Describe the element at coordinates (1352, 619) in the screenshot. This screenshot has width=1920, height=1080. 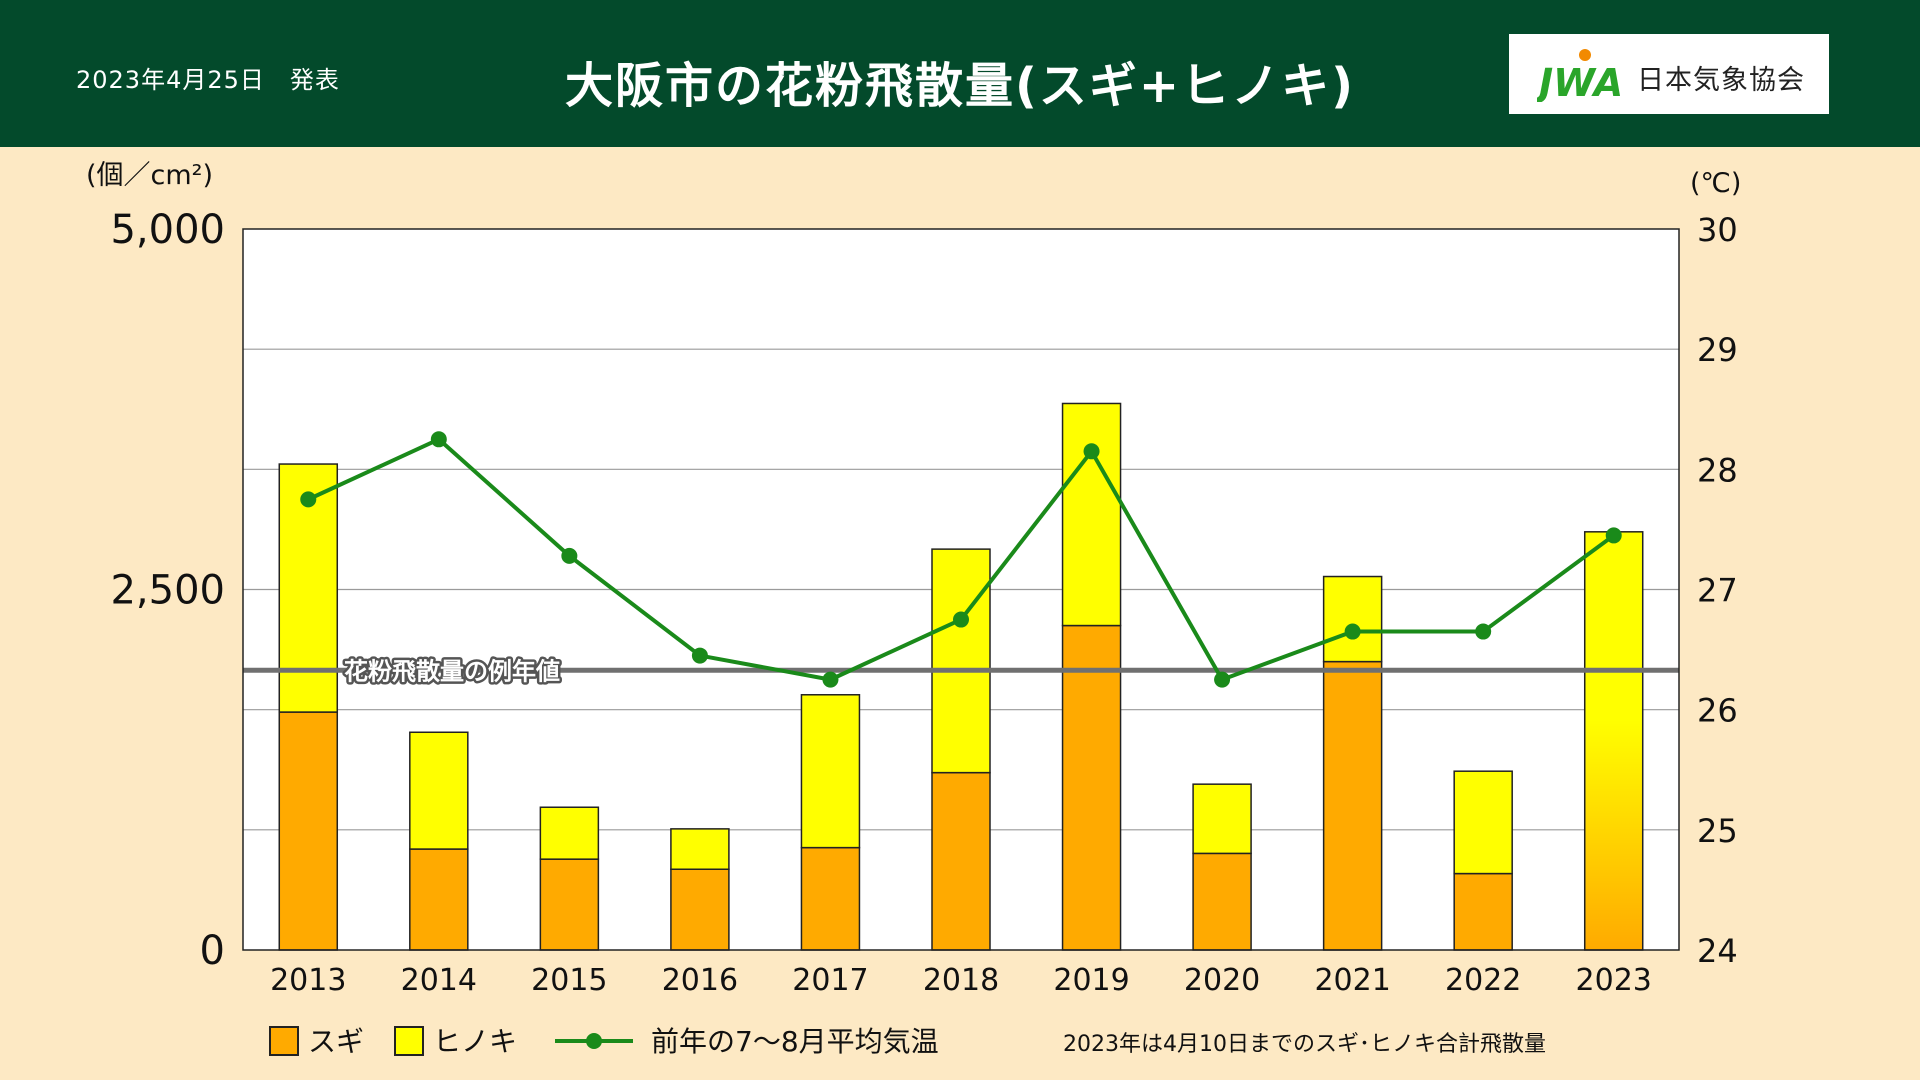
I see `bar-hinoki-2021` at that location.